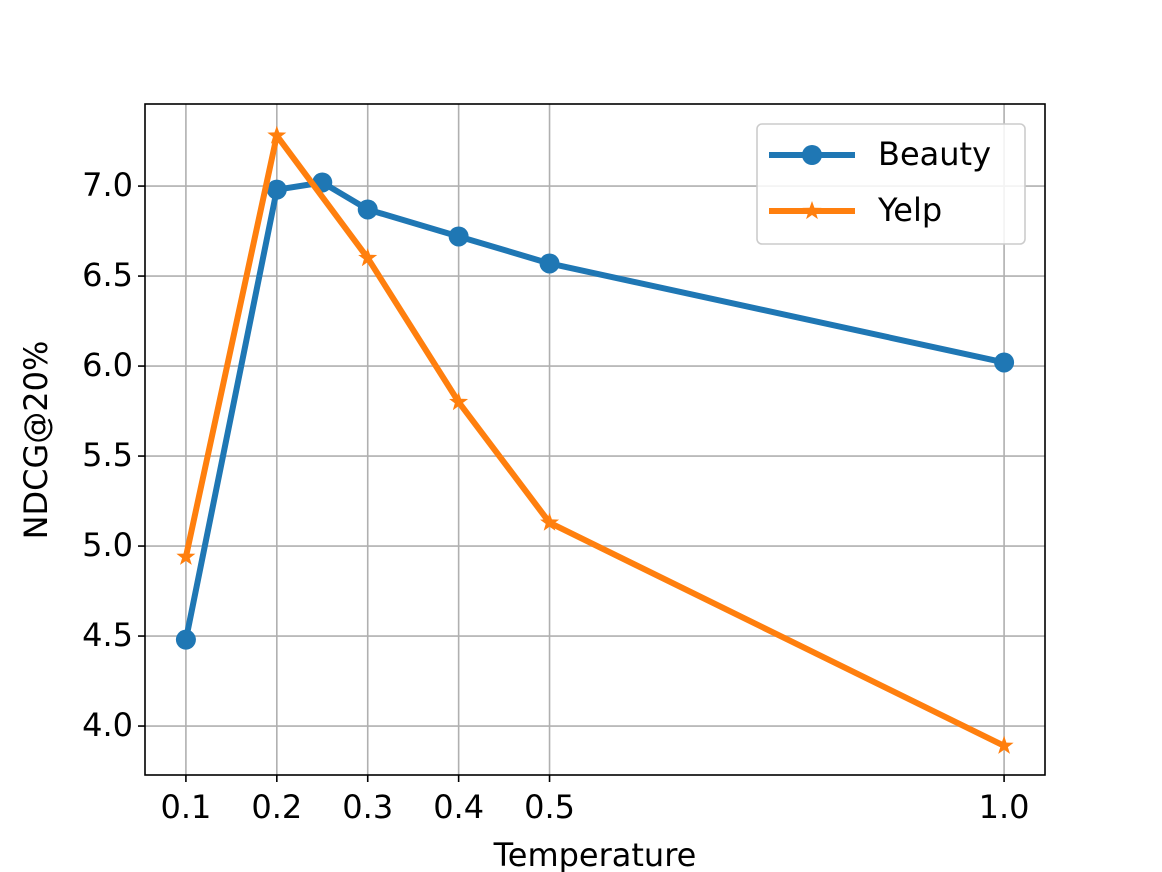 This screenshot has width=1162, height=872. I want to click on x-tick-label: 1.0, so click(1004, 807).